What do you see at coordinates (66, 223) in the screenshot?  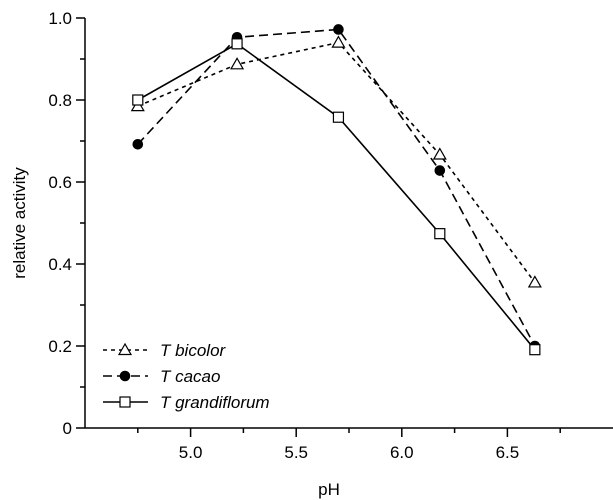 I see `y-axis-ticks: 0 0.2 0.4 0.6 0.8 1.0` at bounding box center [66, 223].